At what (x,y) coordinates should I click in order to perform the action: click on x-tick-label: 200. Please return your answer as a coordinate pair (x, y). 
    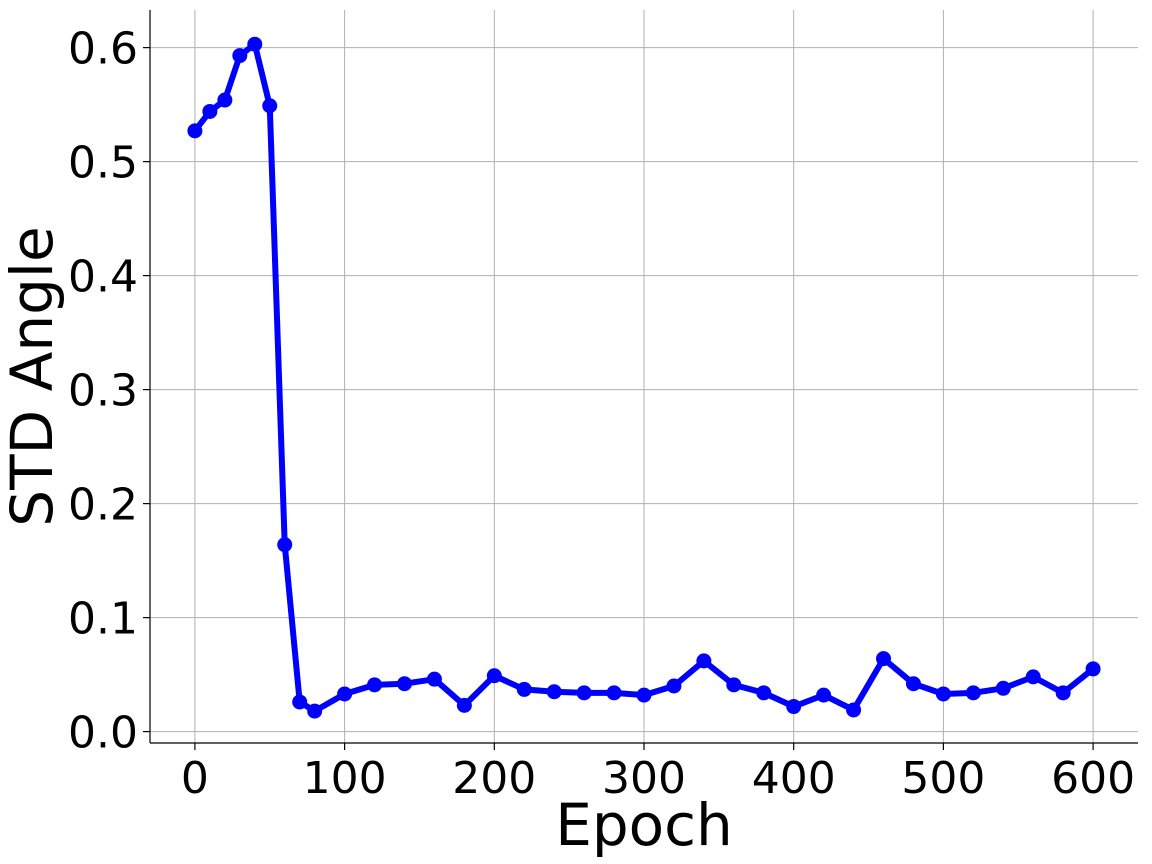
    Looking at the image, I should click on (494, 778).